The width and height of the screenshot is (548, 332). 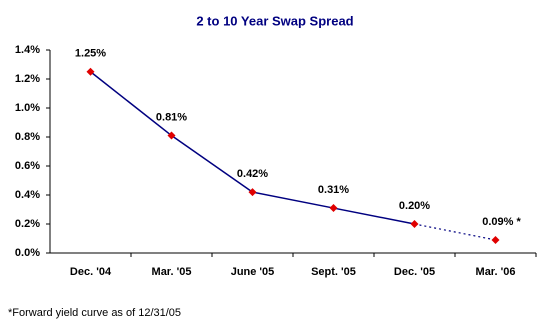 I want to click on x-tick-label: Dec. '05, so click(x=414, y=272).